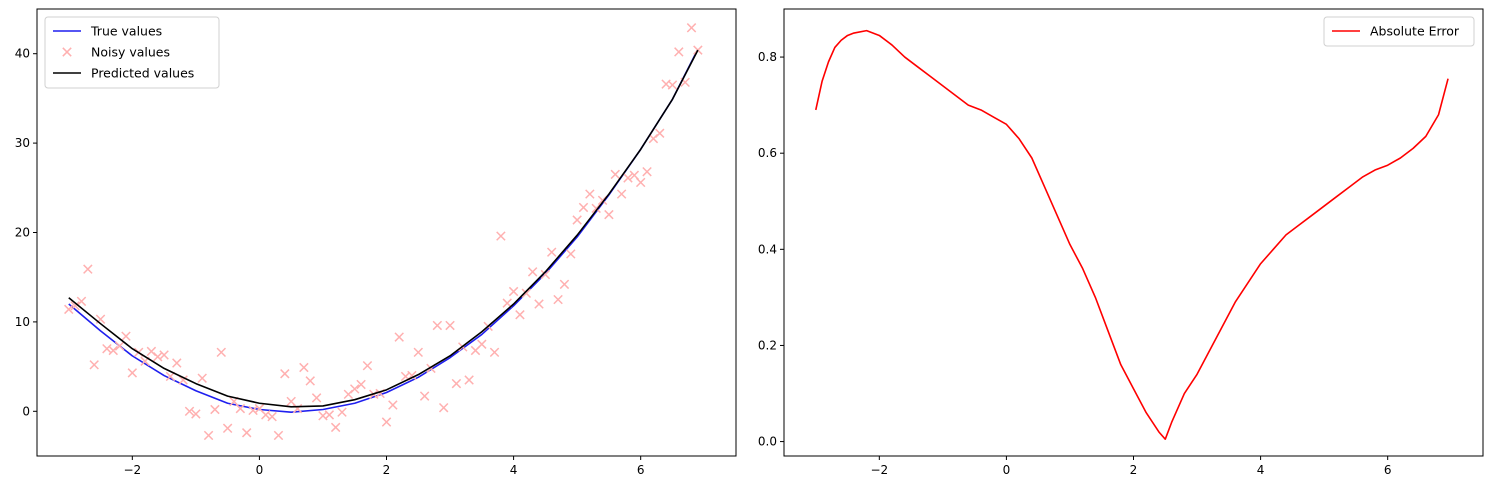  I want to click on y-tick-label: 0.0, so click(767, 442).